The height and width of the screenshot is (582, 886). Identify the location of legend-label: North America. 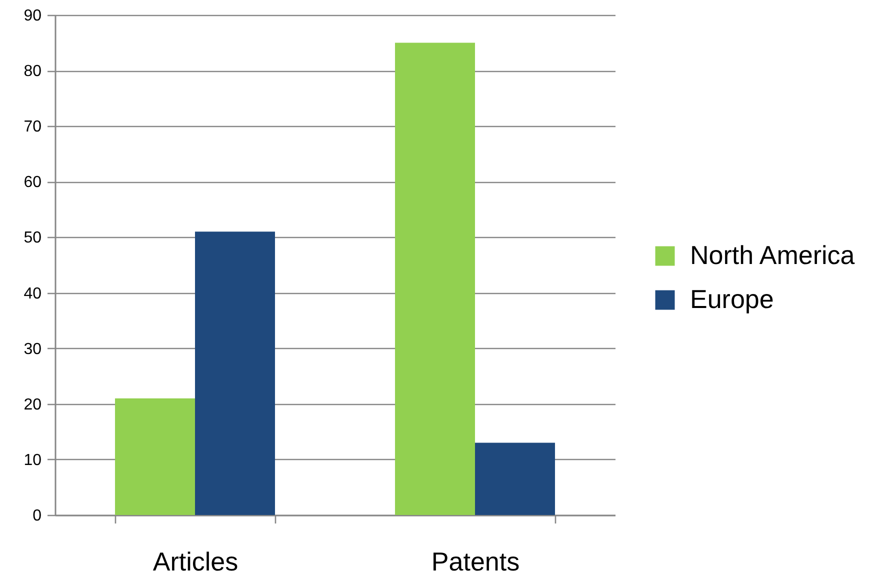
(773, 255).